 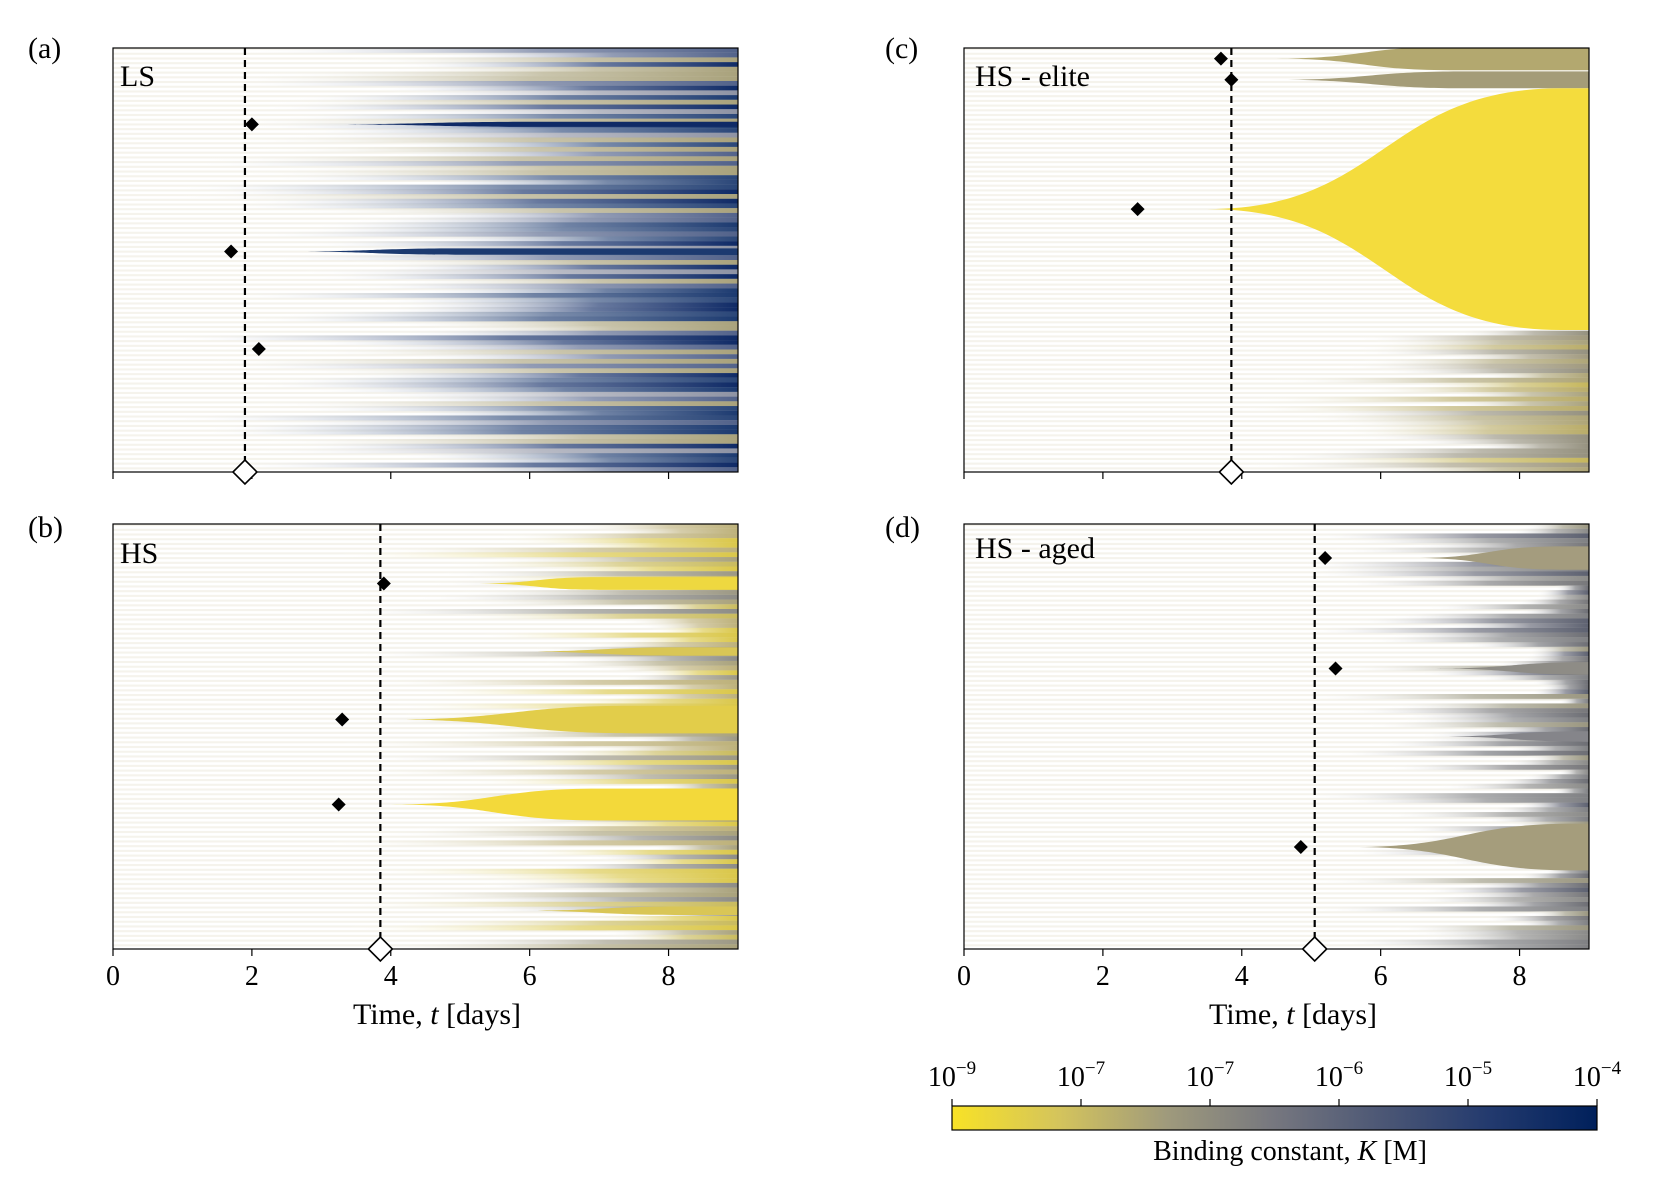 What do you see at coordinates (1336, 1014) in the screenshot?
I see `x-axis-label-d-suffix: [days]` at bounding box center [1336, 1014].